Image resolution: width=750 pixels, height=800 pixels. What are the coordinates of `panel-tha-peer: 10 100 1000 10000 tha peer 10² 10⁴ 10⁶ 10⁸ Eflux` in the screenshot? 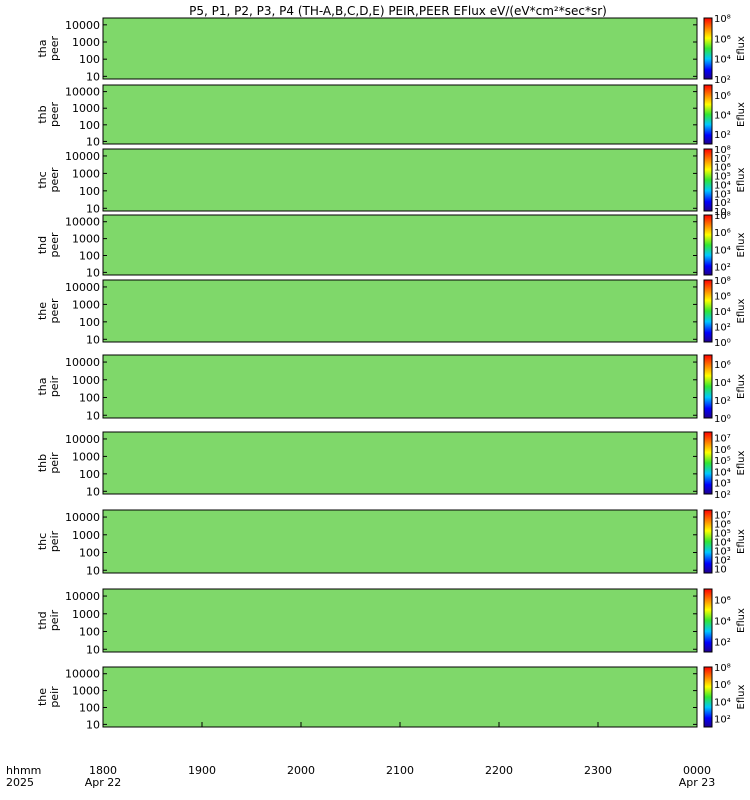 It's located at (391, 50).